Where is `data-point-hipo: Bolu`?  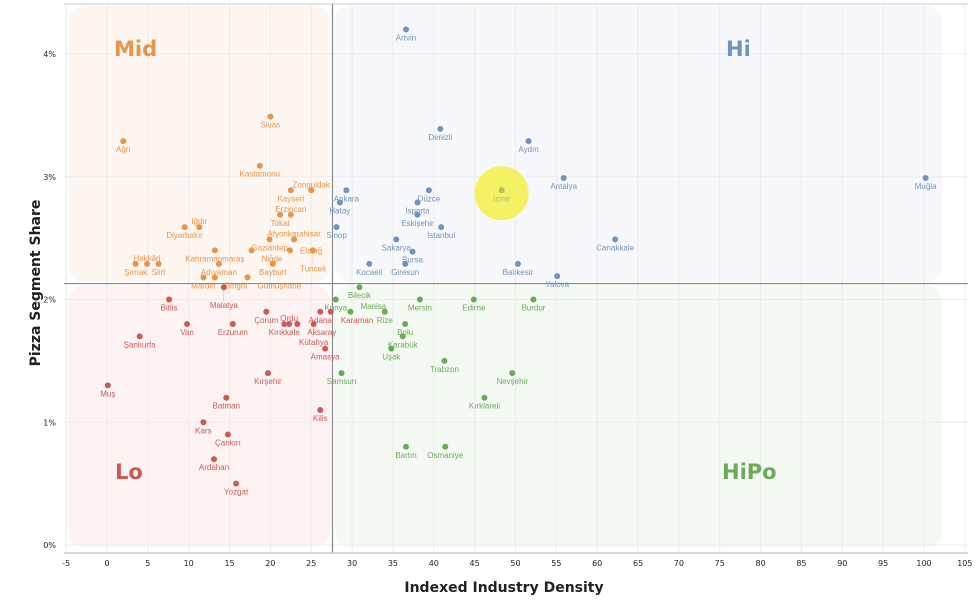
data-point-hipo: Bolu is located at coordinates (405, 329).